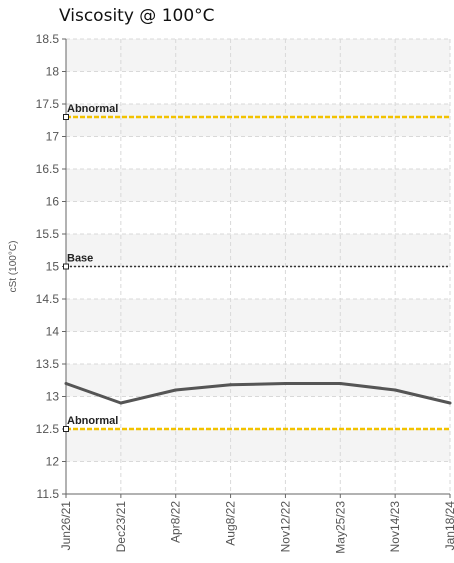  I want to click on x-tick-label: Dec23/21, so click(121, 527).